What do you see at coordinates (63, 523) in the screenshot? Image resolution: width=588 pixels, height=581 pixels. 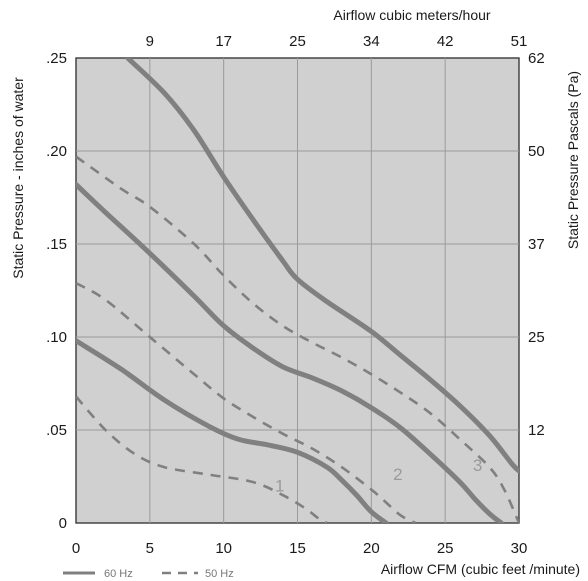 I see `left-tick-label: 0` at bounding box center [63, 523].